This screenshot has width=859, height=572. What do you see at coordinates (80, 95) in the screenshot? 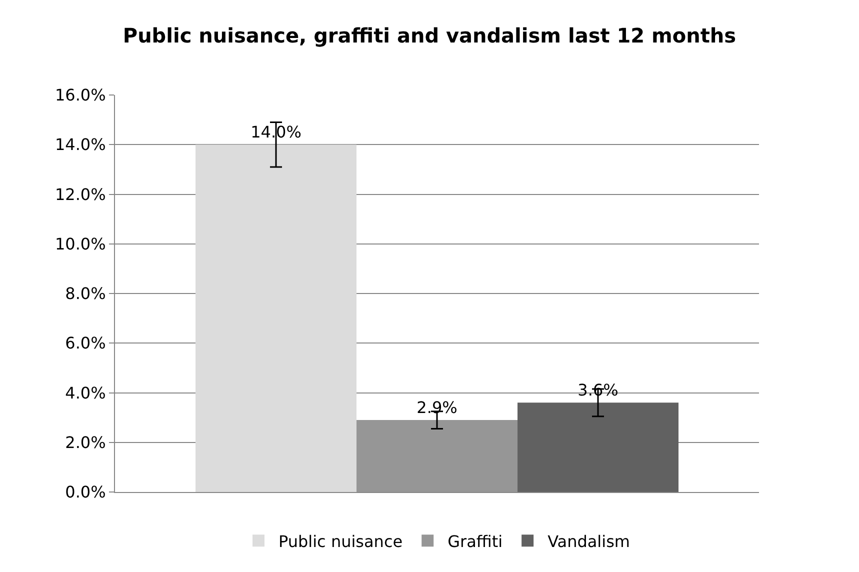
I see `y-tick-label: 16.0%` at bounding box center [80, 95].